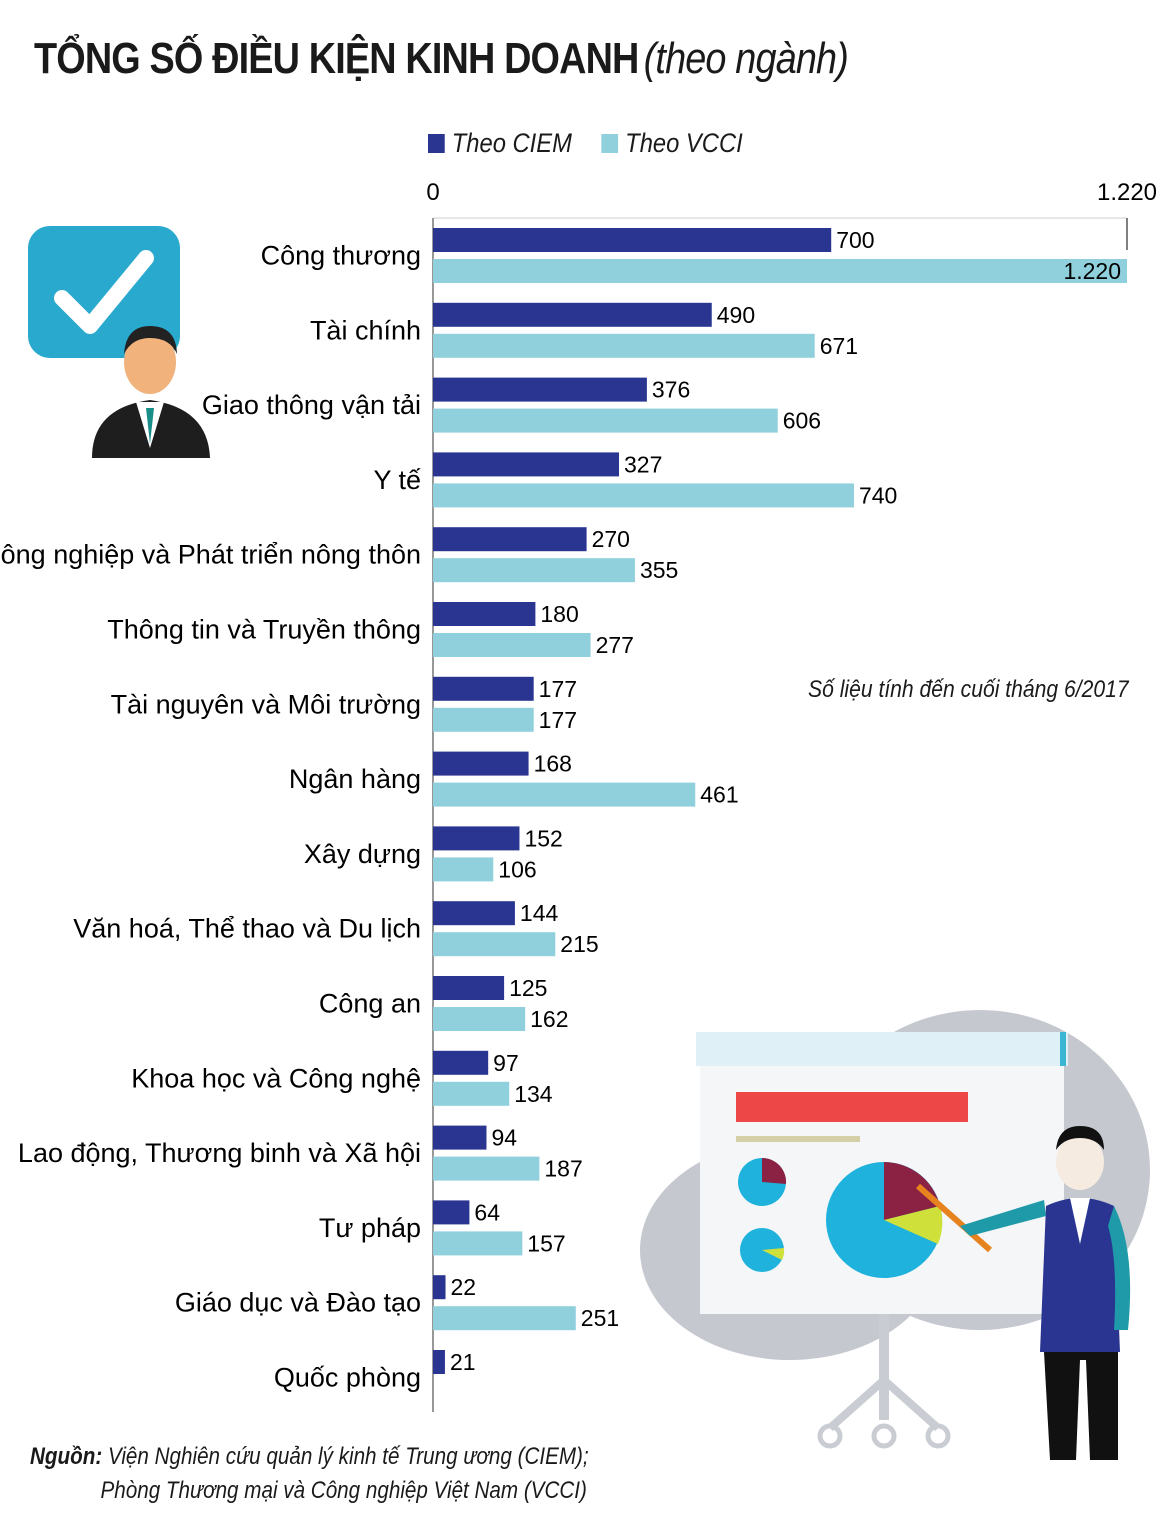  Describe the element at coordinates (150, 362) in the screenshot. I see `person-head-icon` at that location.